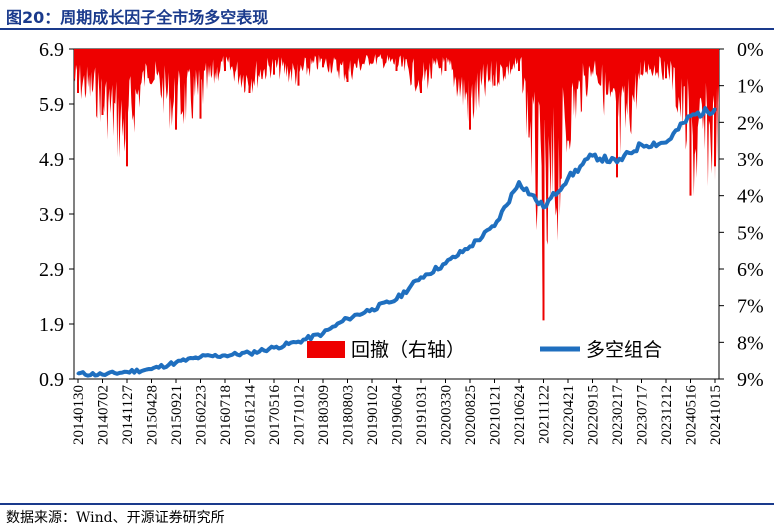 The height and width of the screenshot is (530, 774). I want to click on x-tick-label: 20141127, so click(128, 415).